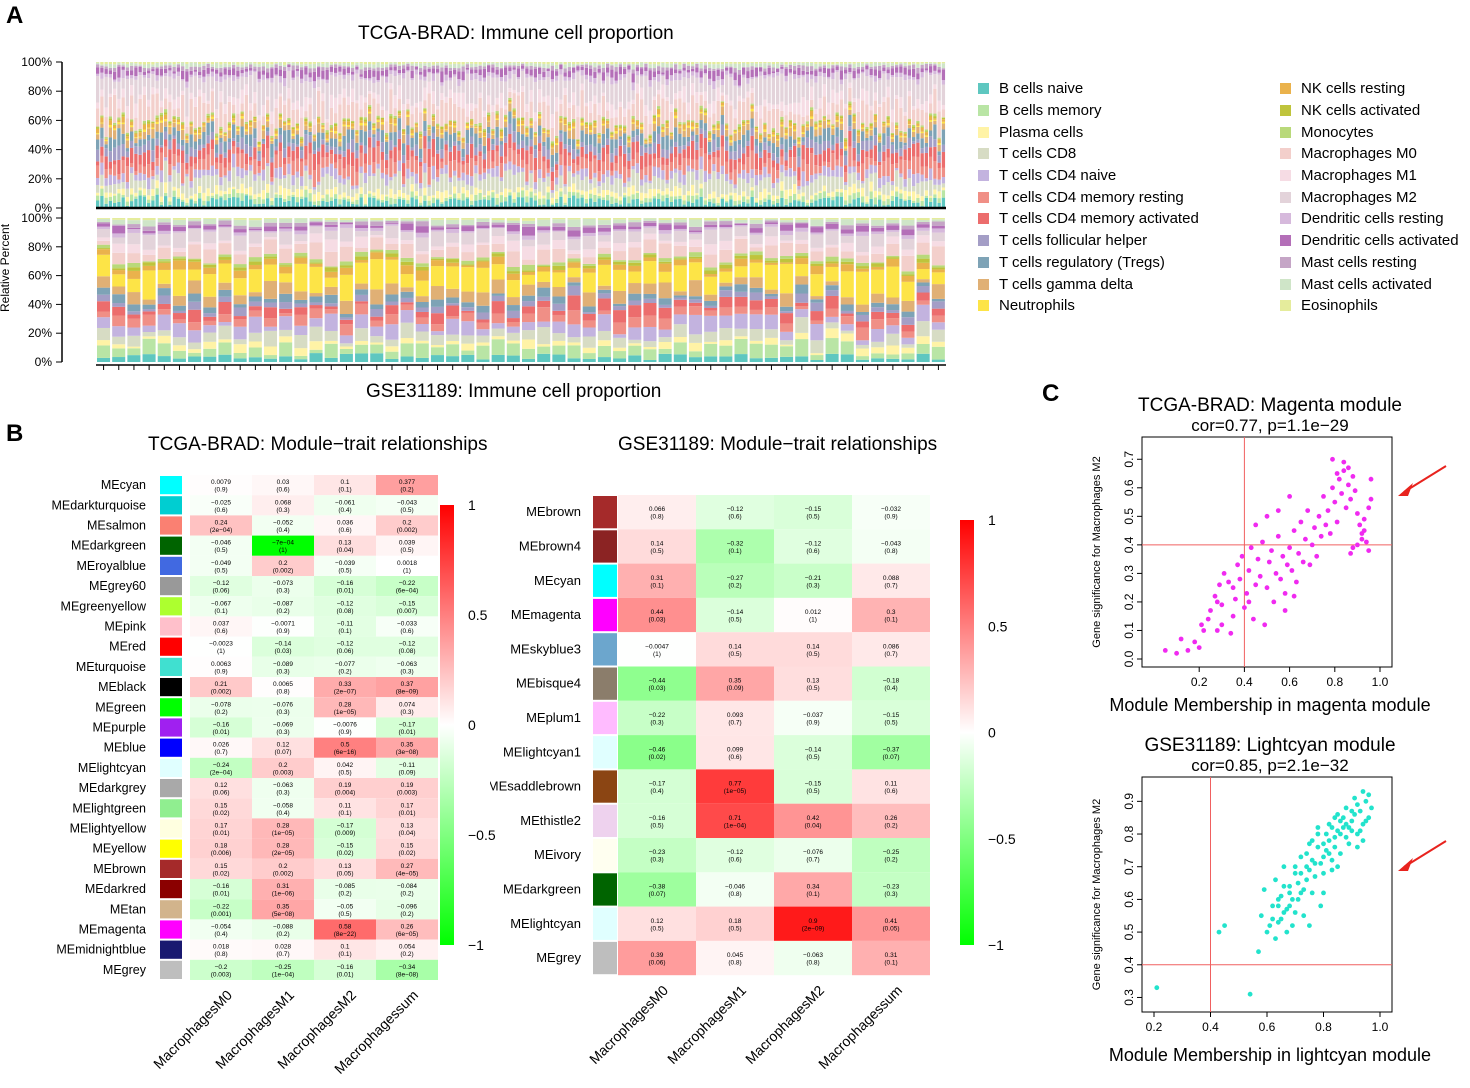  I want to click on y-tick-label: 20%, so click(40, 333).